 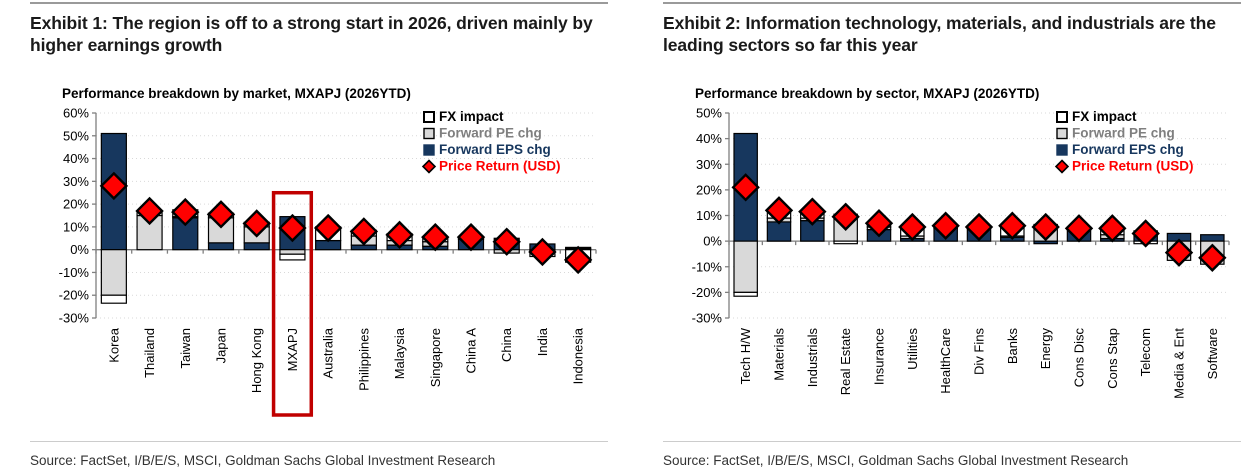 What do you see at coordinates (542, 341) in the screenshot?
I see `svg-text: India` at bounding box center [542, 341].